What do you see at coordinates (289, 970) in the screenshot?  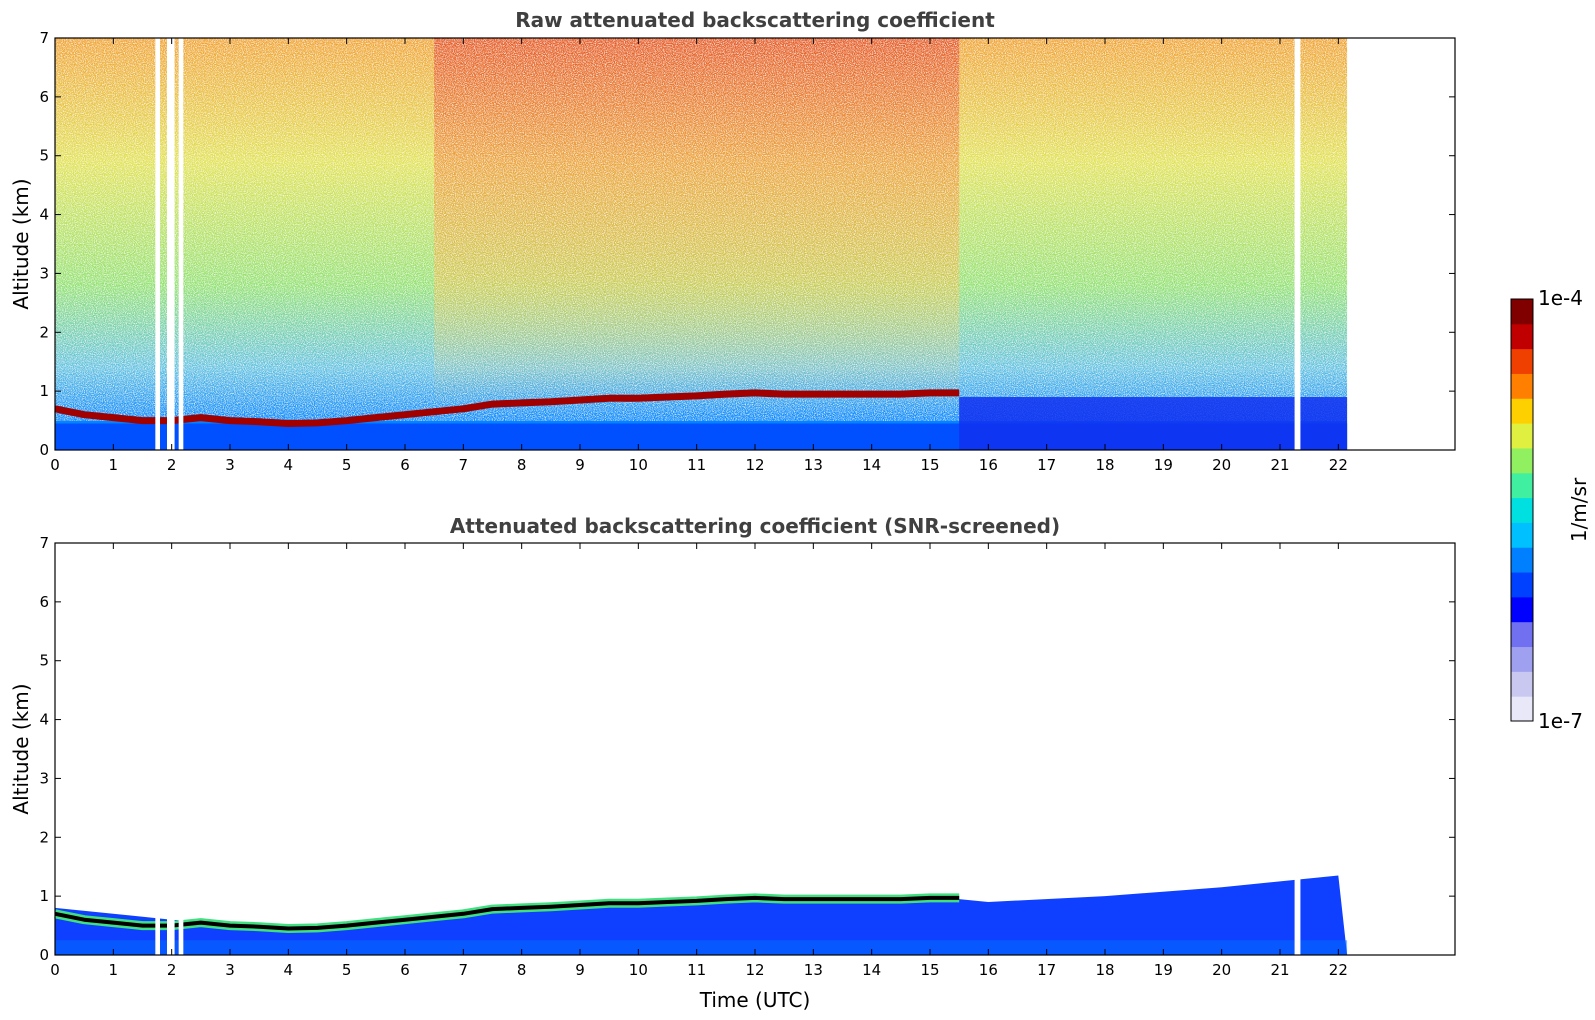 I see `screened-x-tick-label: 4` at bounding box center [289, 970].